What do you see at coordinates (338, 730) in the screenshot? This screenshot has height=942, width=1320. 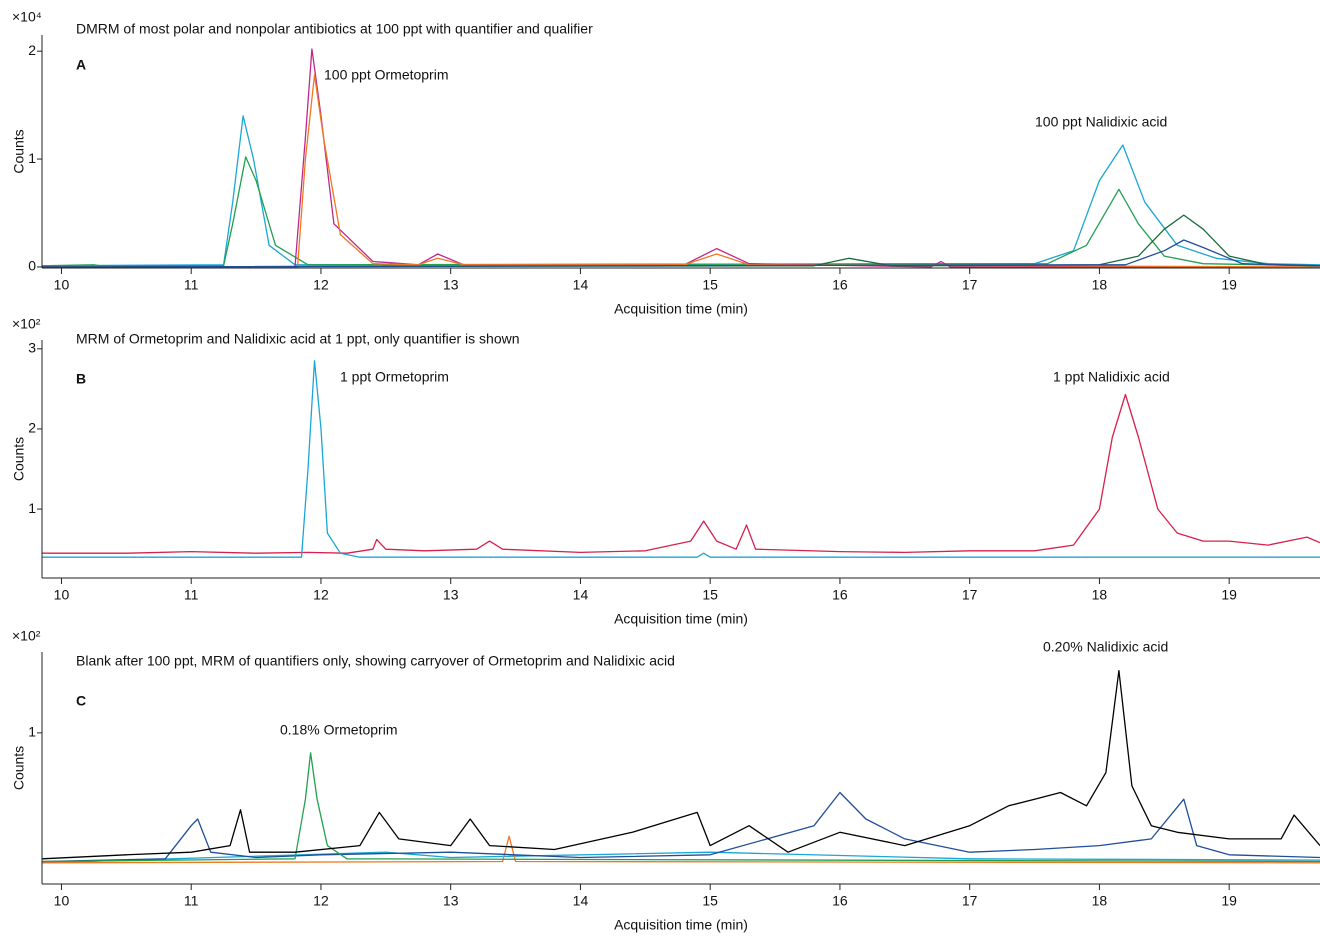 I see `annotation: 0.18% Ormetoprim` at bounding box center [338, 730].